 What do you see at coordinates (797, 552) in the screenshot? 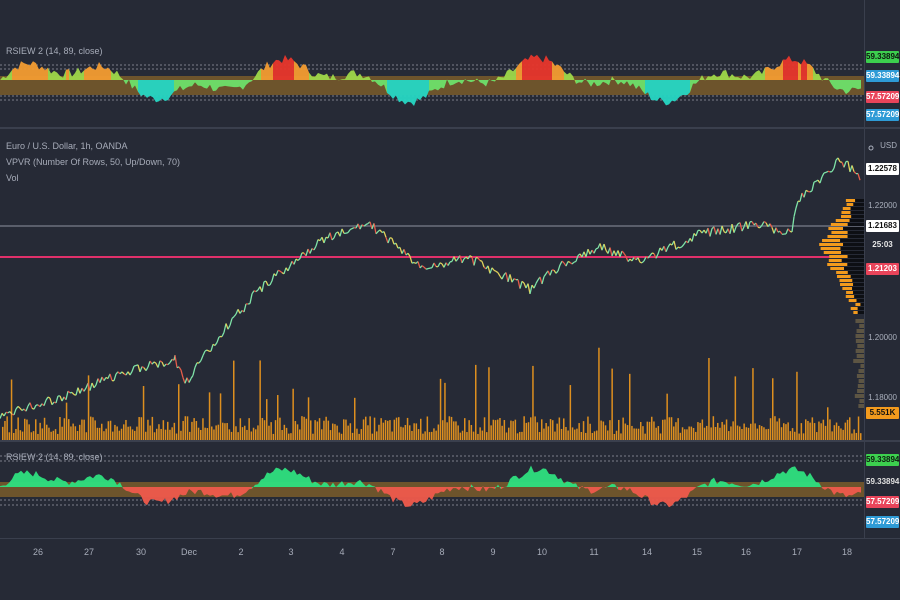
I see `time-axis-label: 17` at bounding box center [797, 552].